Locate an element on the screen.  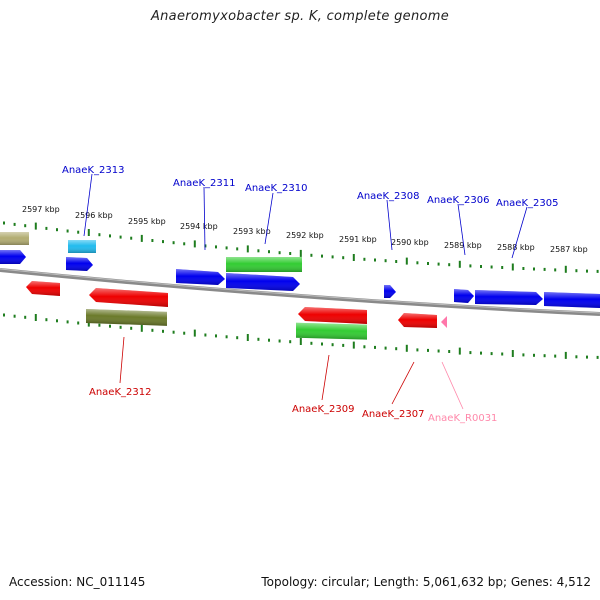
gene-label-anaek-2307: AnaeK_2307 is located at coordinates (393, 414).